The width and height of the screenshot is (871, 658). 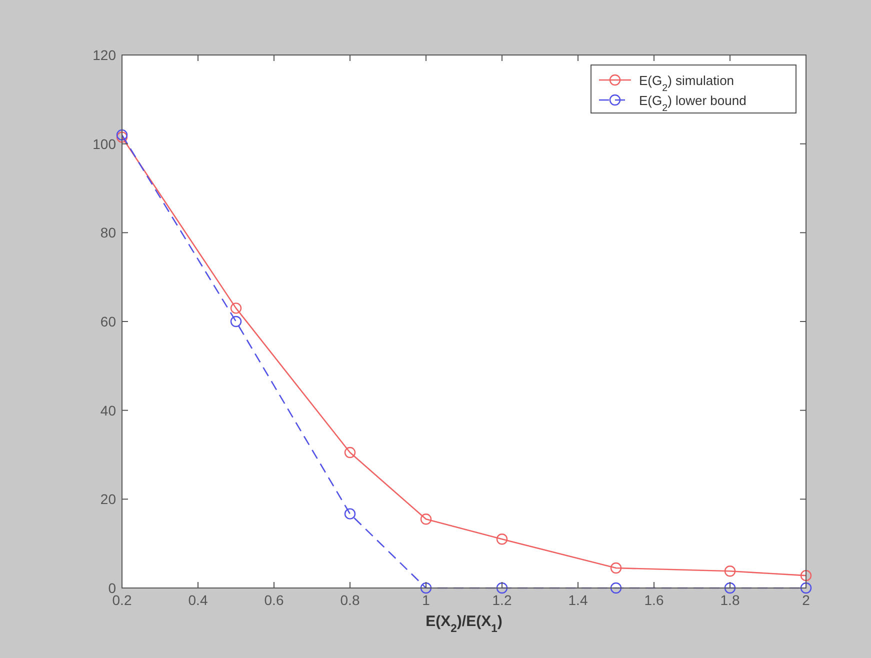 What do you see at coordinates (104, 55) in the screenshot?
I see `y-tick-label: 120` at bounding box center [104, 55].